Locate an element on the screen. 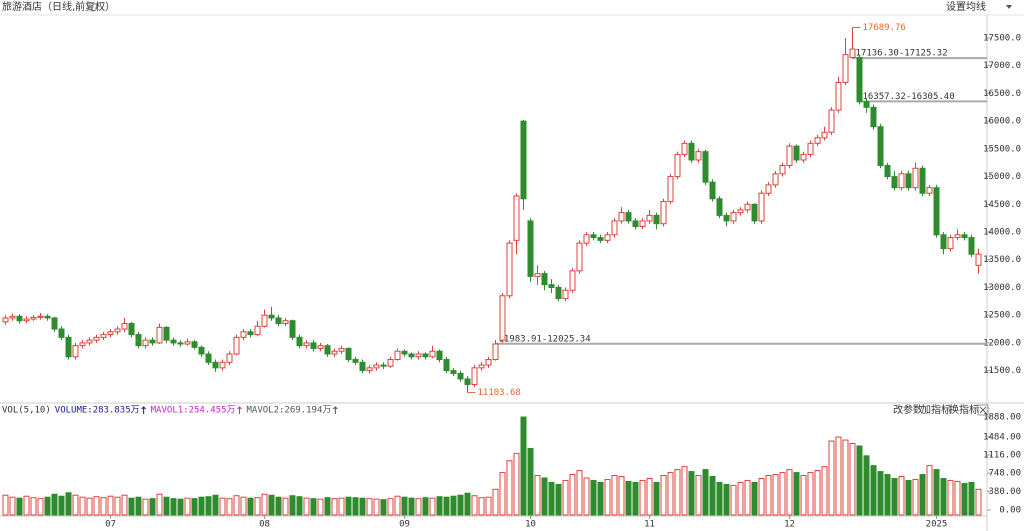 The height and width of the screenshot is (531, 1024). y-tick-label: 13500.0 is located at coordinates (1002, 260).